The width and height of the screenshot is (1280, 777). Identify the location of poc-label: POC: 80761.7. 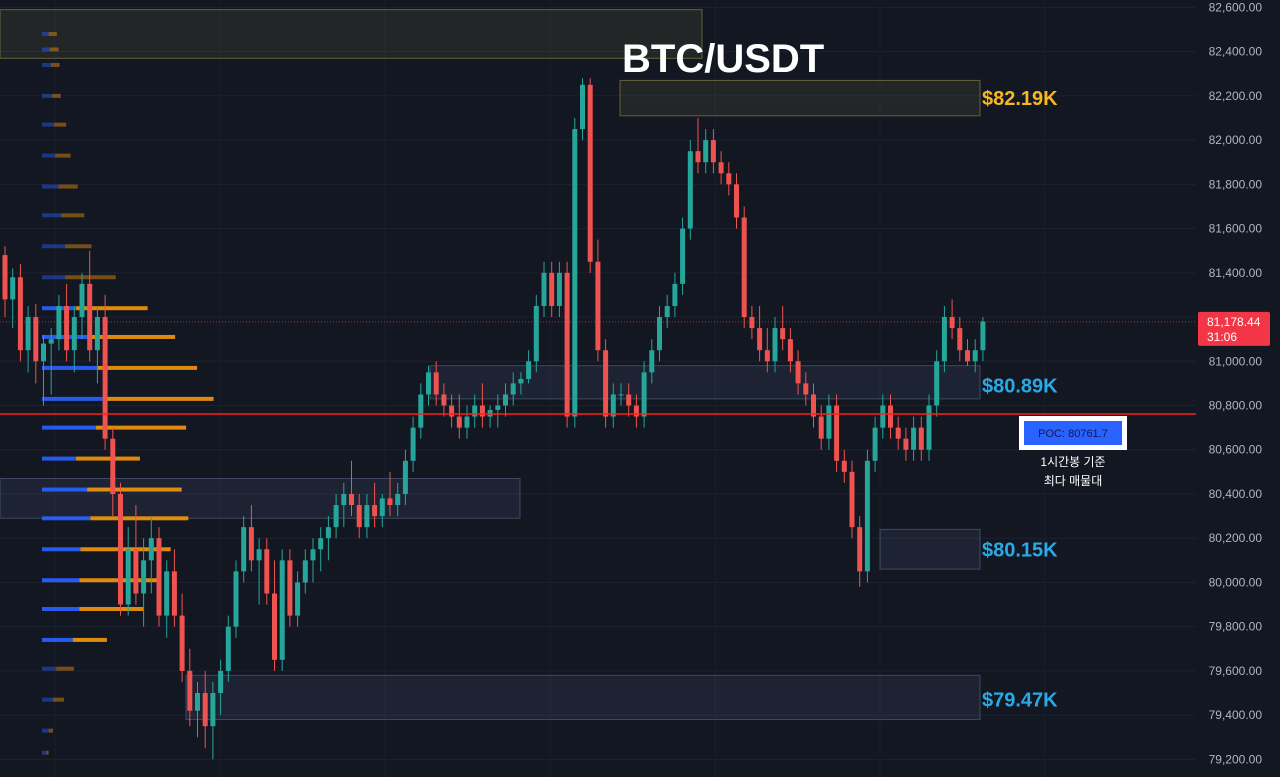
(1073, 434).